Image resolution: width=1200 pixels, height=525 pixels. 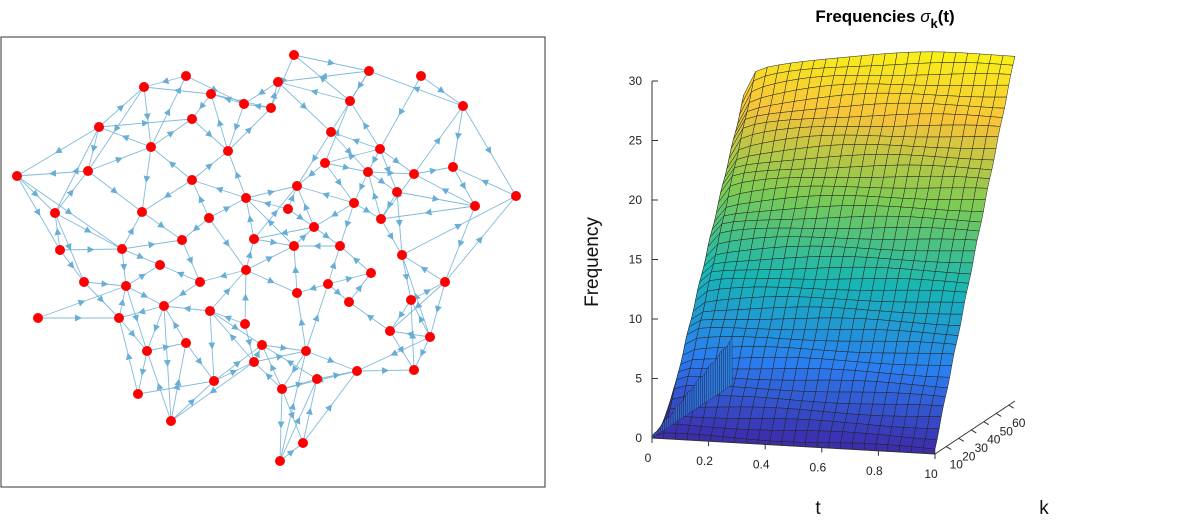 I want to click on k-tick-label: 10, so click(x=957, y=465).